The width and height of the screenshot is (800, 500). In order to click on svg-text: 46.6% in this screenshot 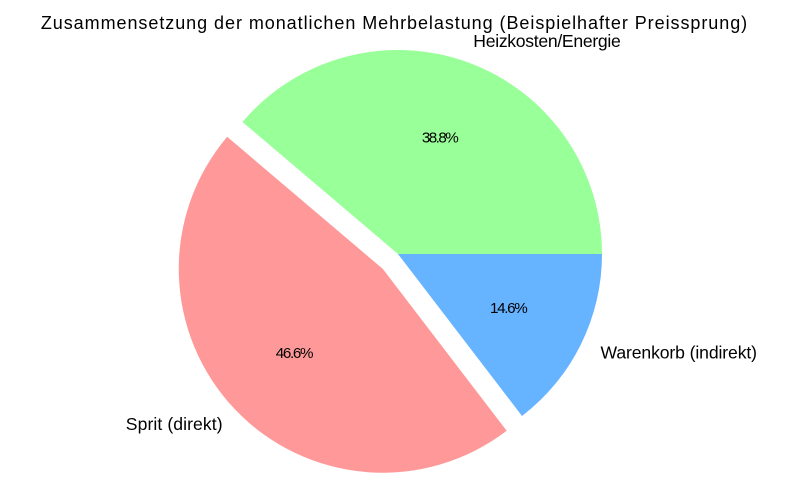, I will do `click(295, 353)`.